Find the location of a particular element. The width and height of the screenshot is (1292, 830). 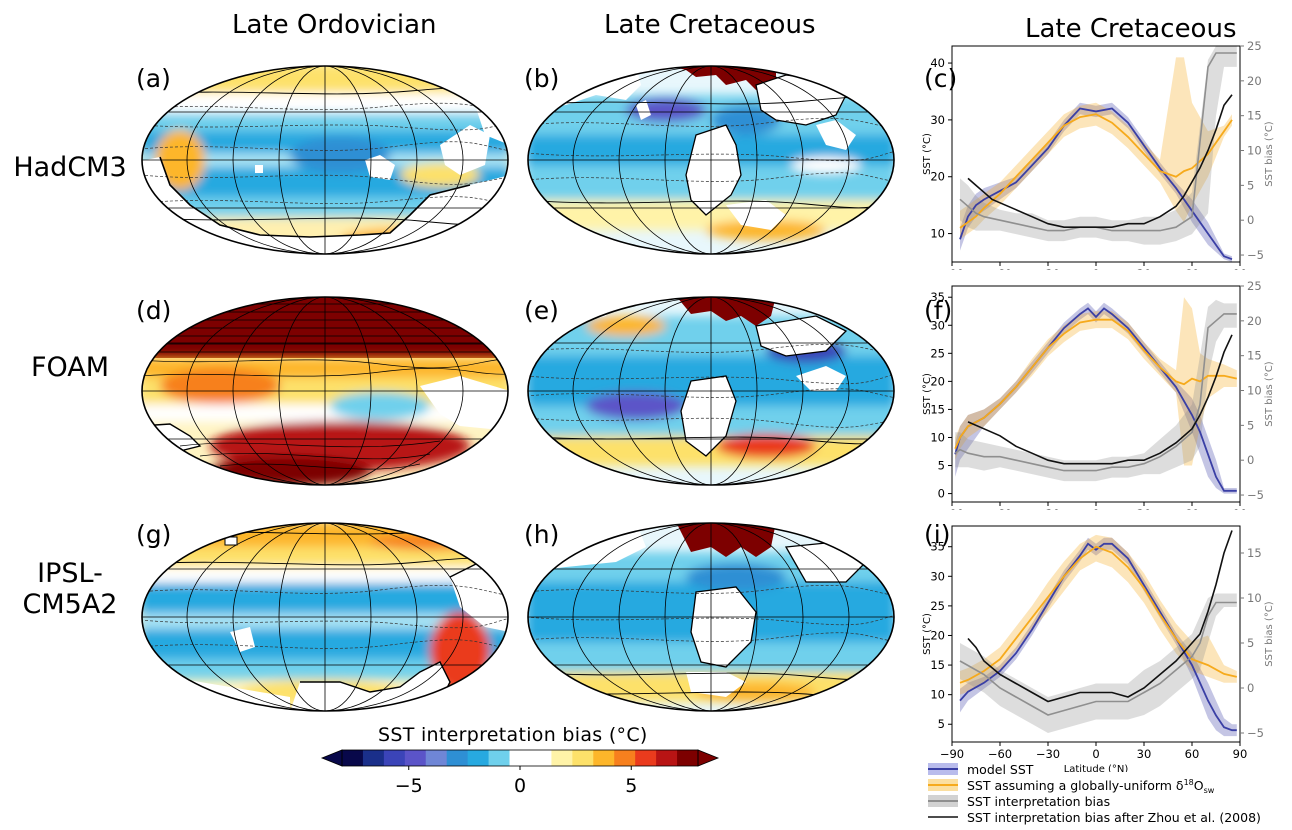

y2-tick-label: 10 is located at coordinates (1254, 151).